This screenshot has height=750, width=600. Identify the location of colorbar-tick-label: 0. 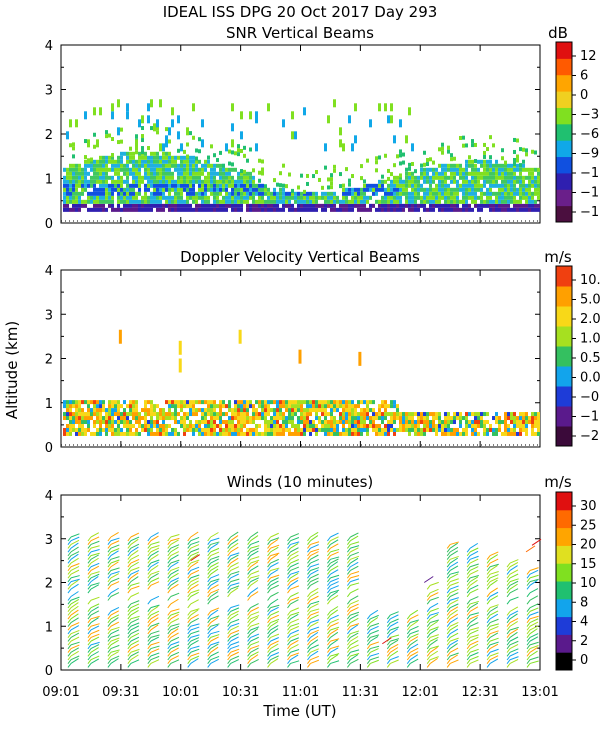
(584, 660).